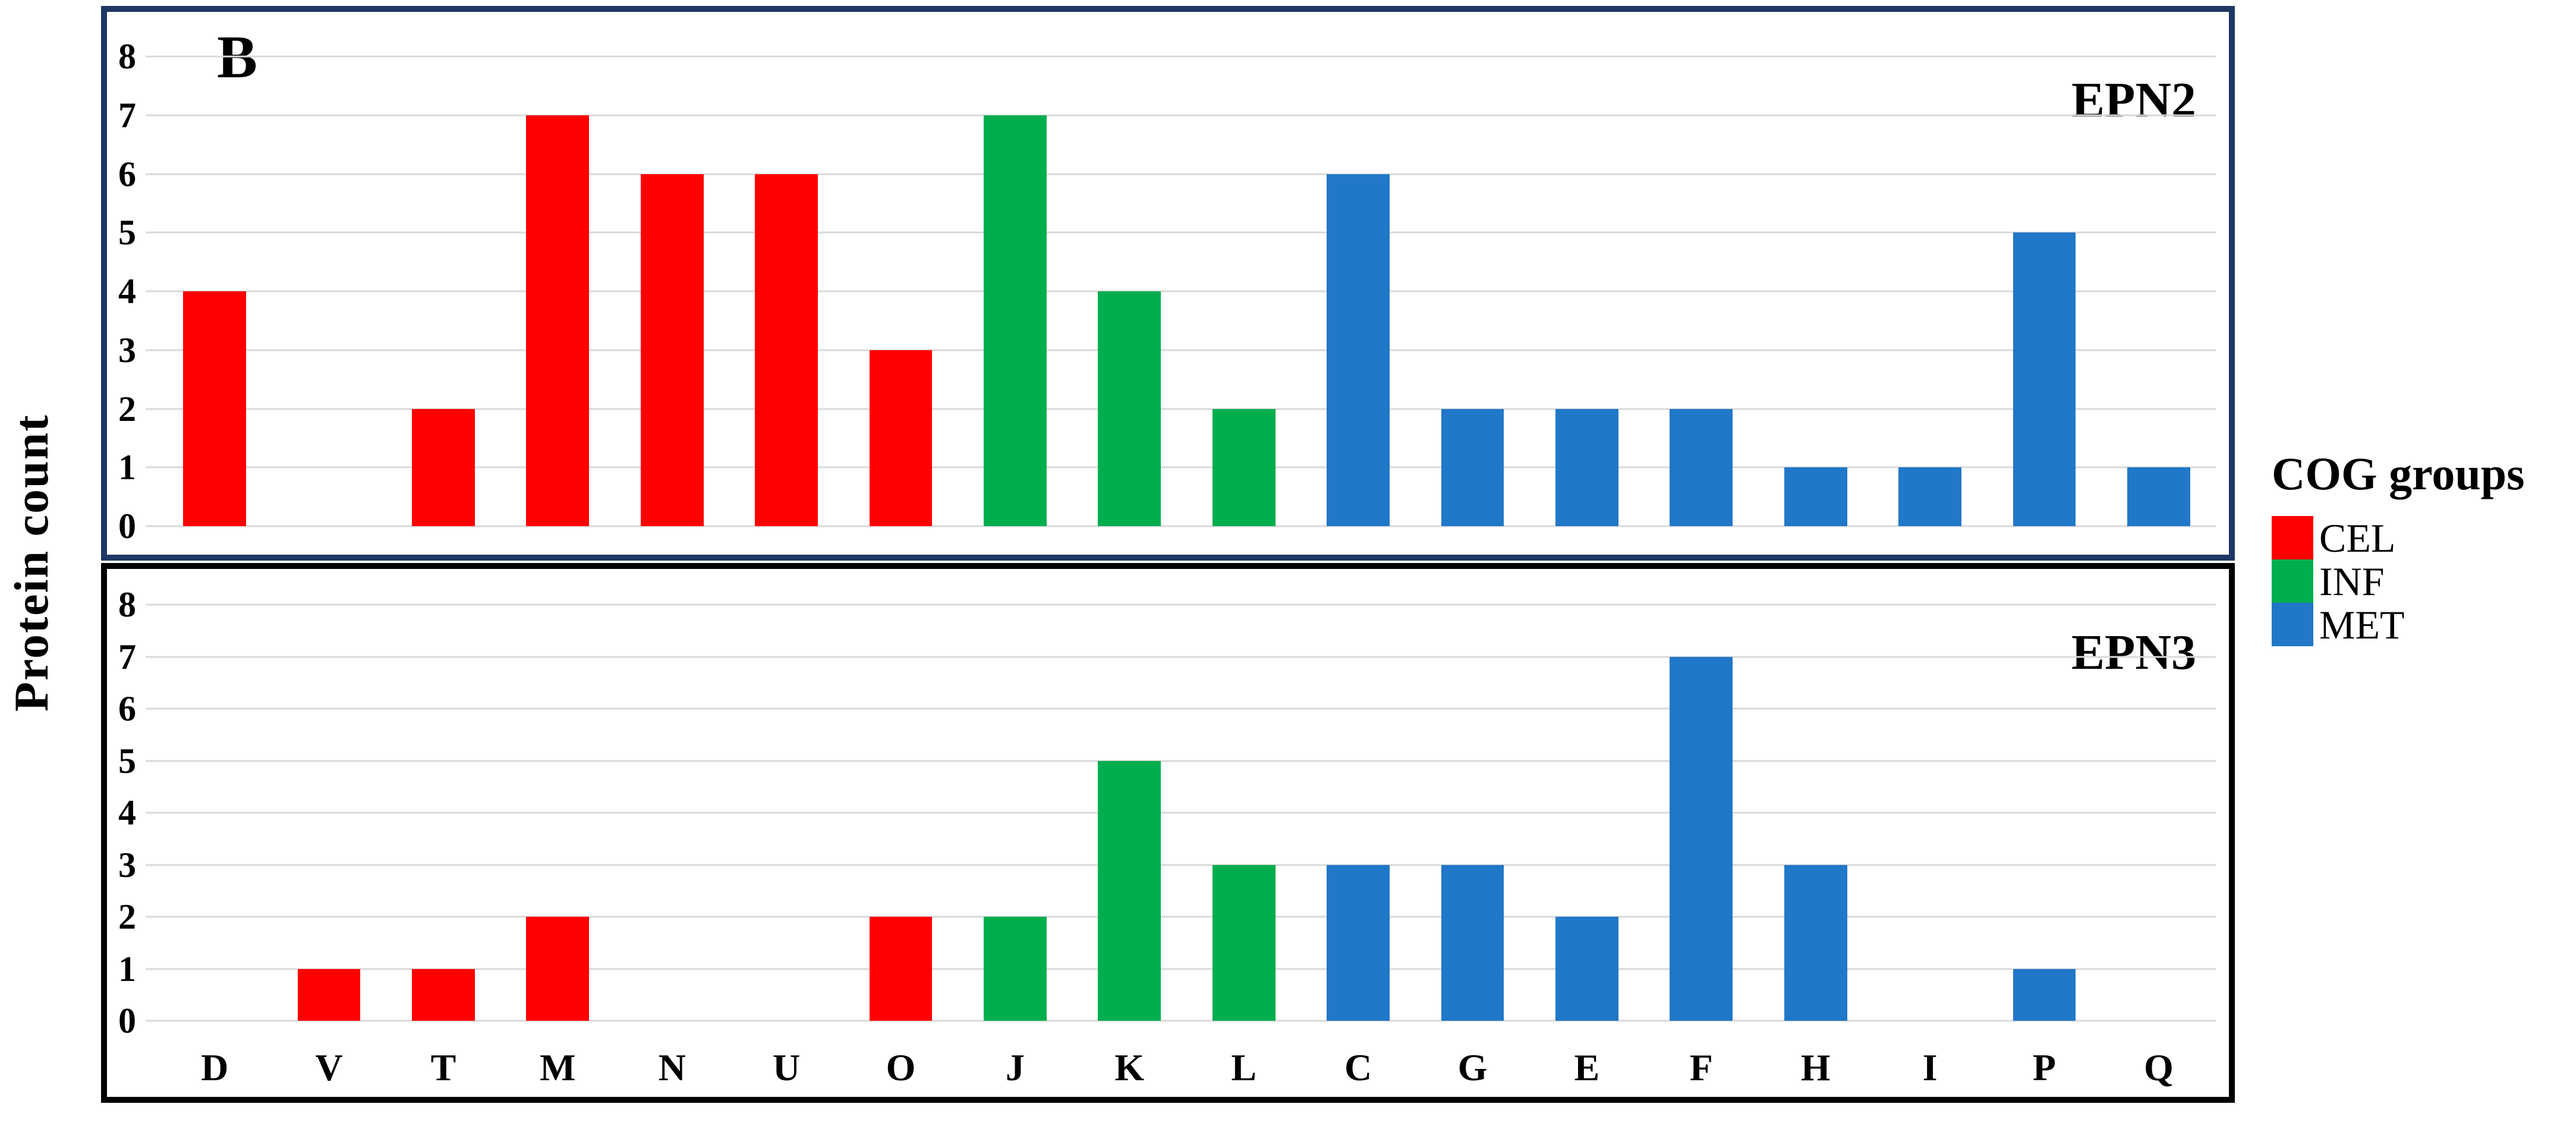 The width and height of the screenshot is (2576, 1126). Describe the element at coordinates (1815, 496) in the screenshot. I see `bar-epn2-H` at that location.